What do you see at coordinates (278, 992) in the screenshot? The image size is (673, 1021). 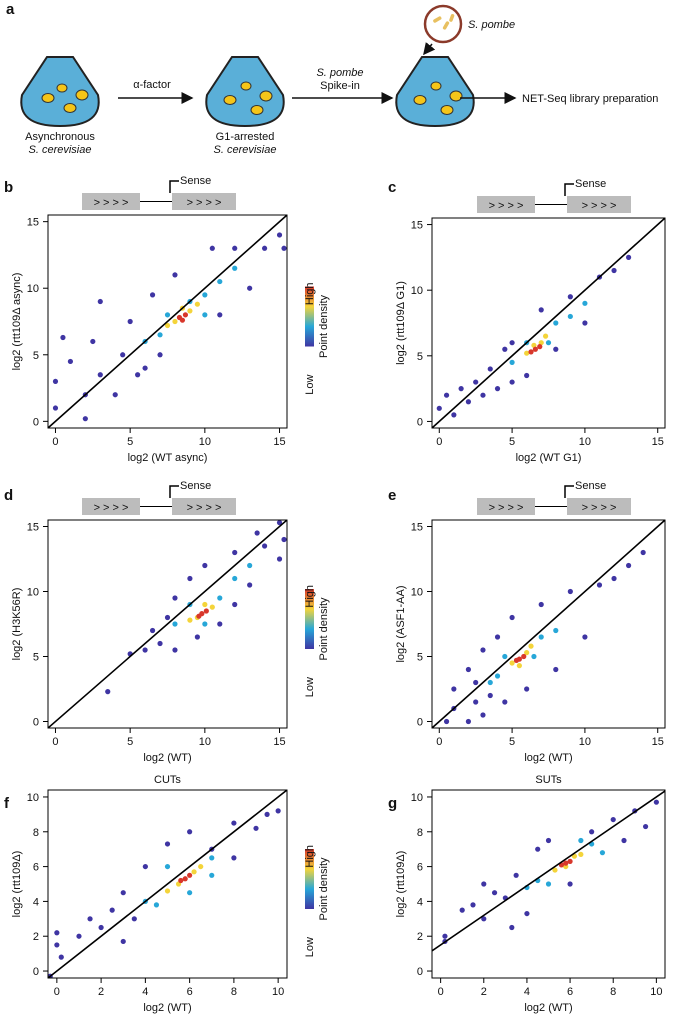 I see `x-tick-label: 10` at bounding box center [278, 992].